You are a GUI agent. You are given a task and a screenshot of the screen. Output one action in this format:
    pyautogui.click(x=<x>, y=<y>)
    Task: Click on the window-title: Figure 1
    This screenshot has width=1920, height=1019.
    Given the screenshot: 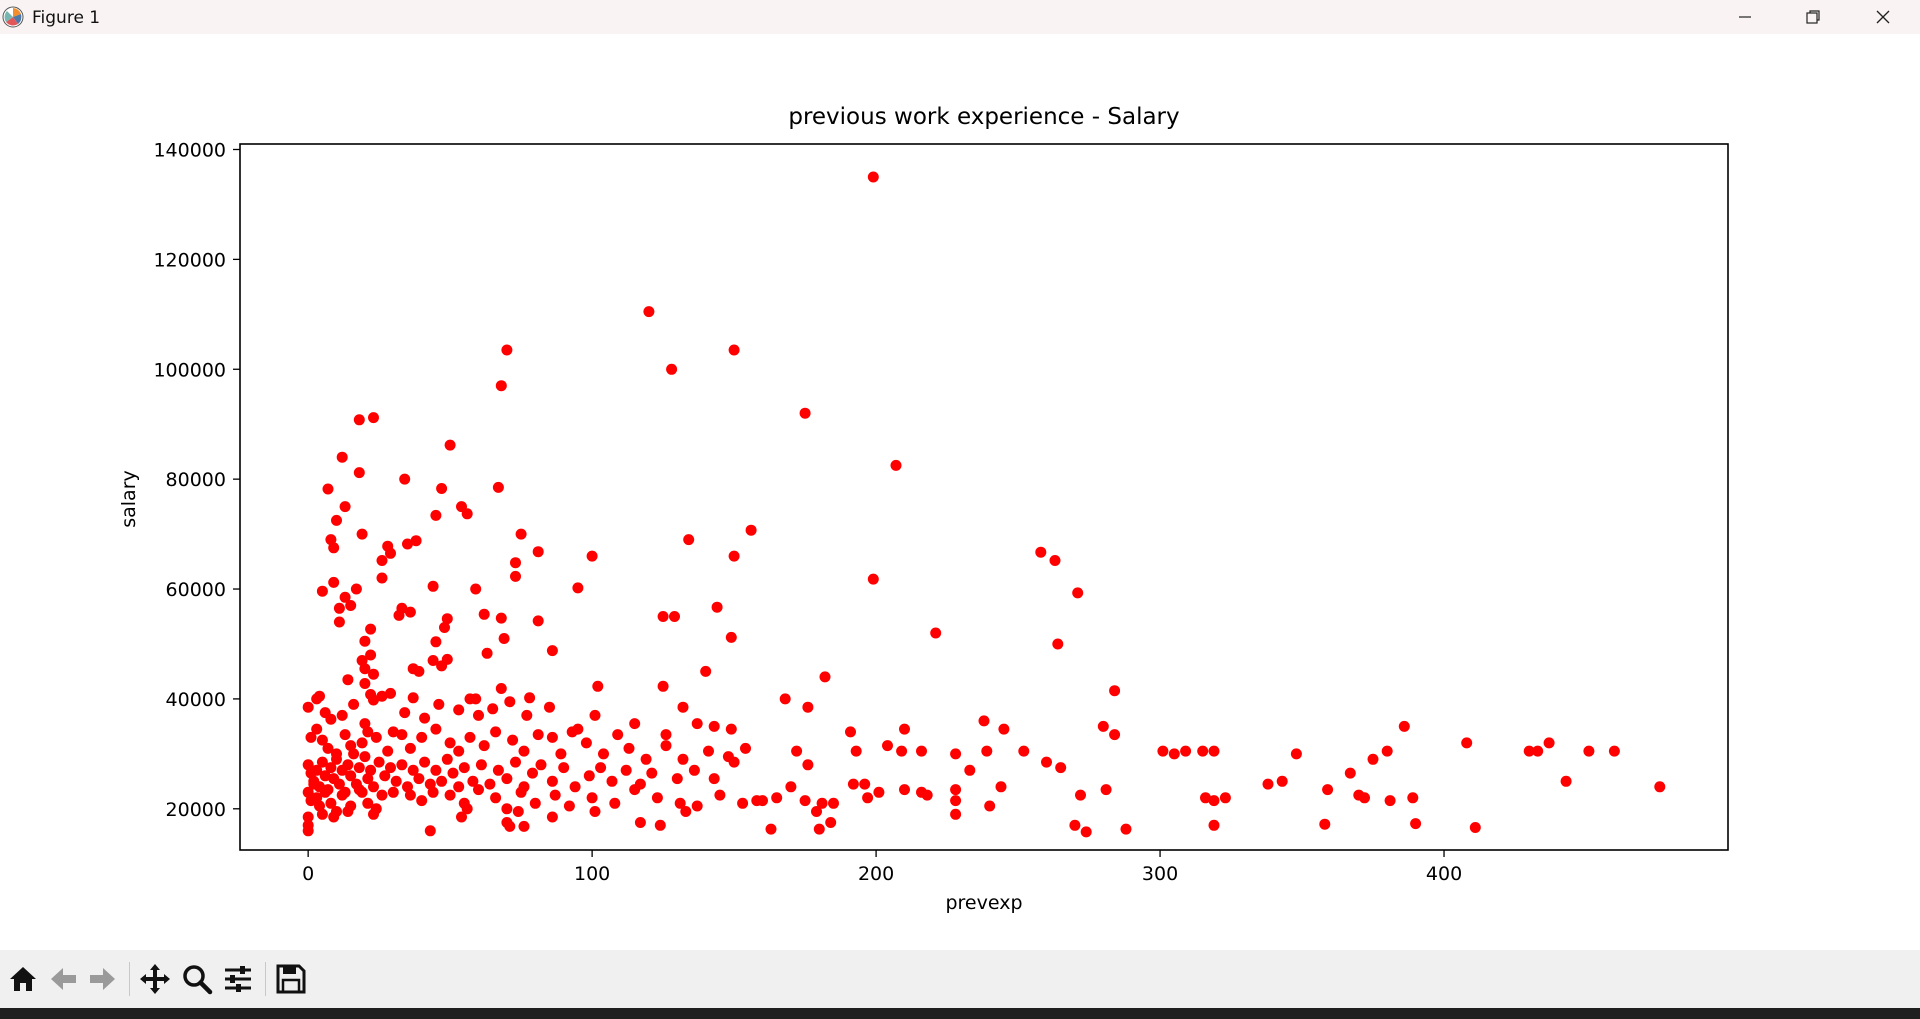 What is the action you would take?
    pyautogui.click(x=66, y=18)
    